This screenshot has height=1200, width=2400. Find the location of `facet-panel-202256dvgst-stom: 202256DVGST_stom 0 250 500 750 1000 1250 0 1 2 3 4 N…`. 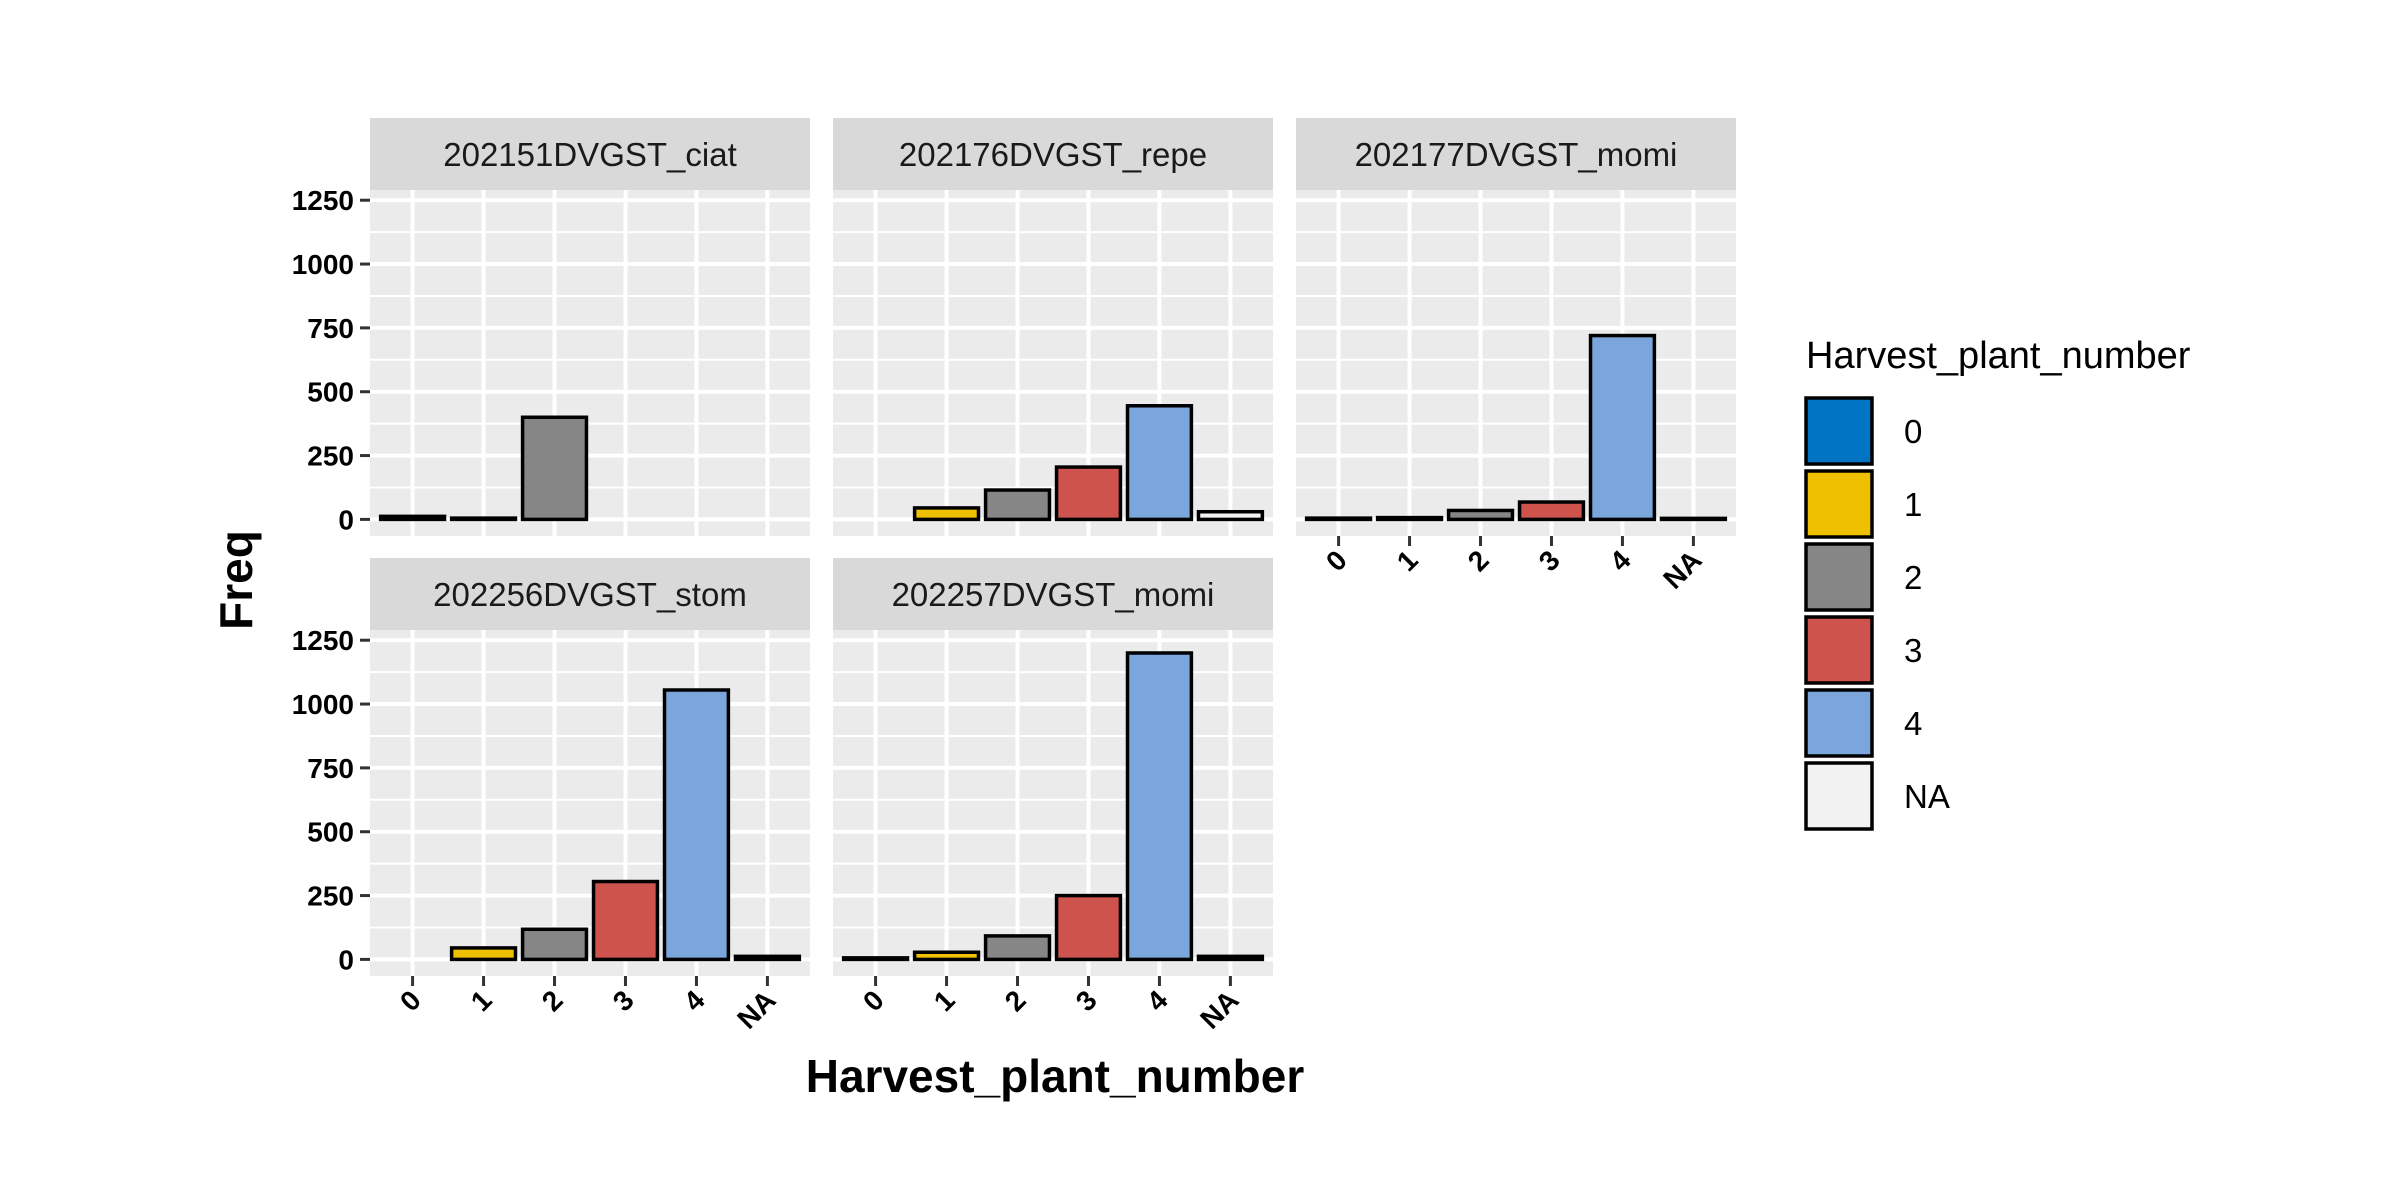

facet-panel-202256dvgst-stom: 202256DVGST_stom 0 250 500 750 1000 1250 0 1 2 3 4 N… is located at coordinates (551, 796).